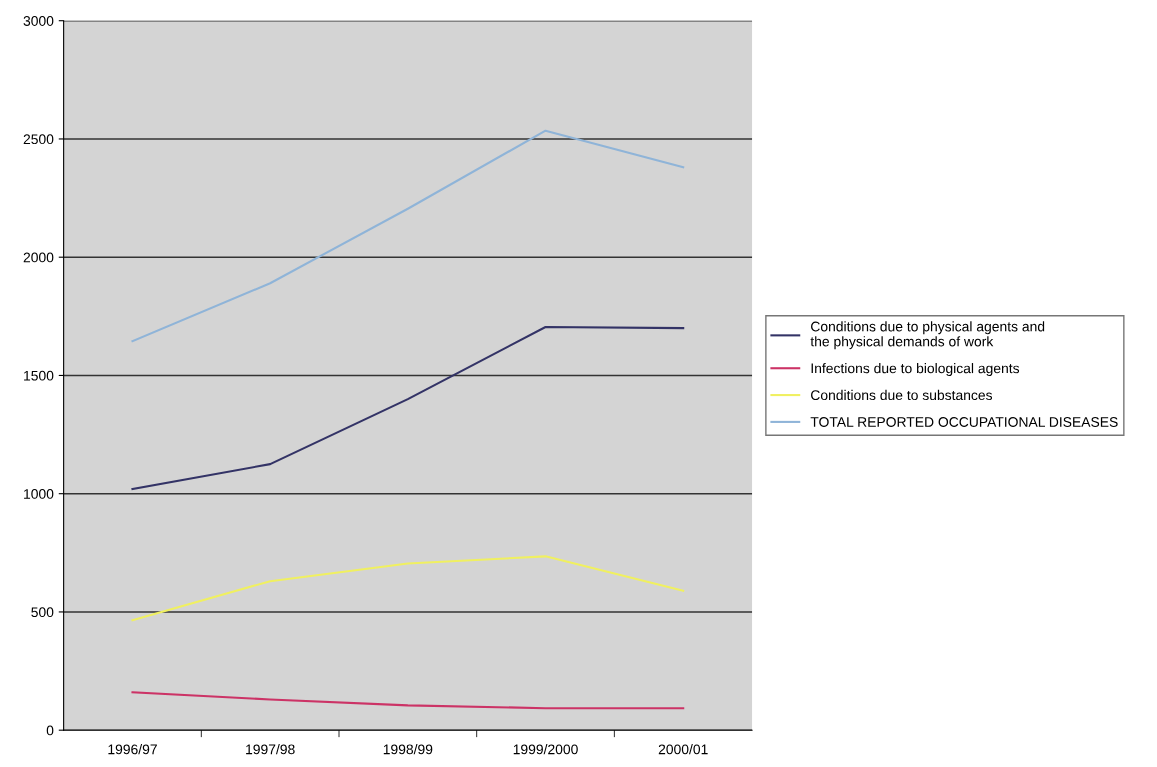 Image resolution: width=1157 pixels, height=767 pixels. I want to click on x-tick-label: 1996/97, so click(132, 749).